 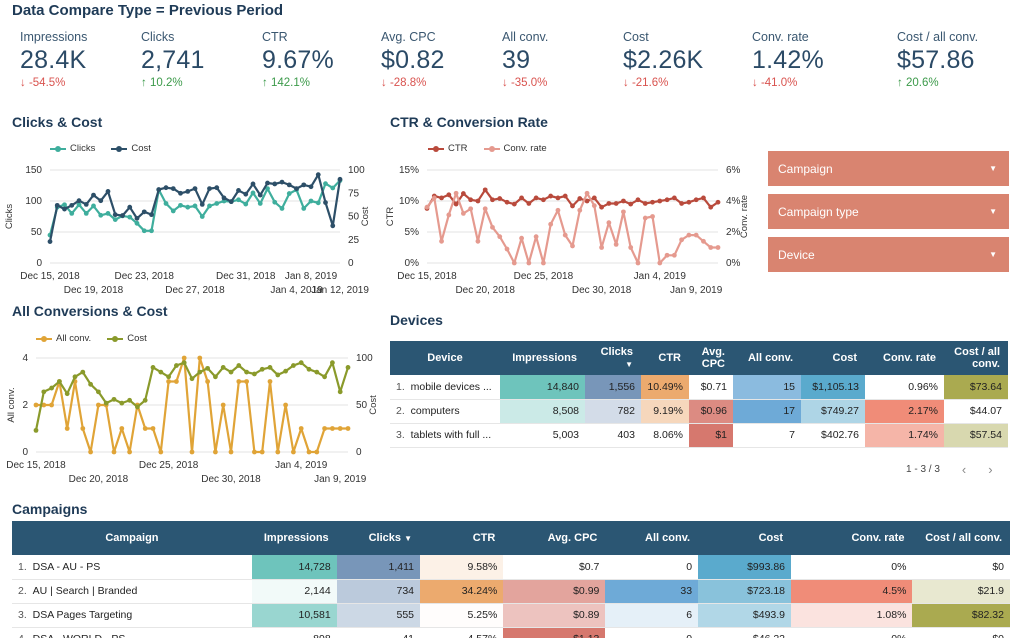 I want to click on column-header-cost-all-conv-: Cost / all conv., so click(x=976, y=358).